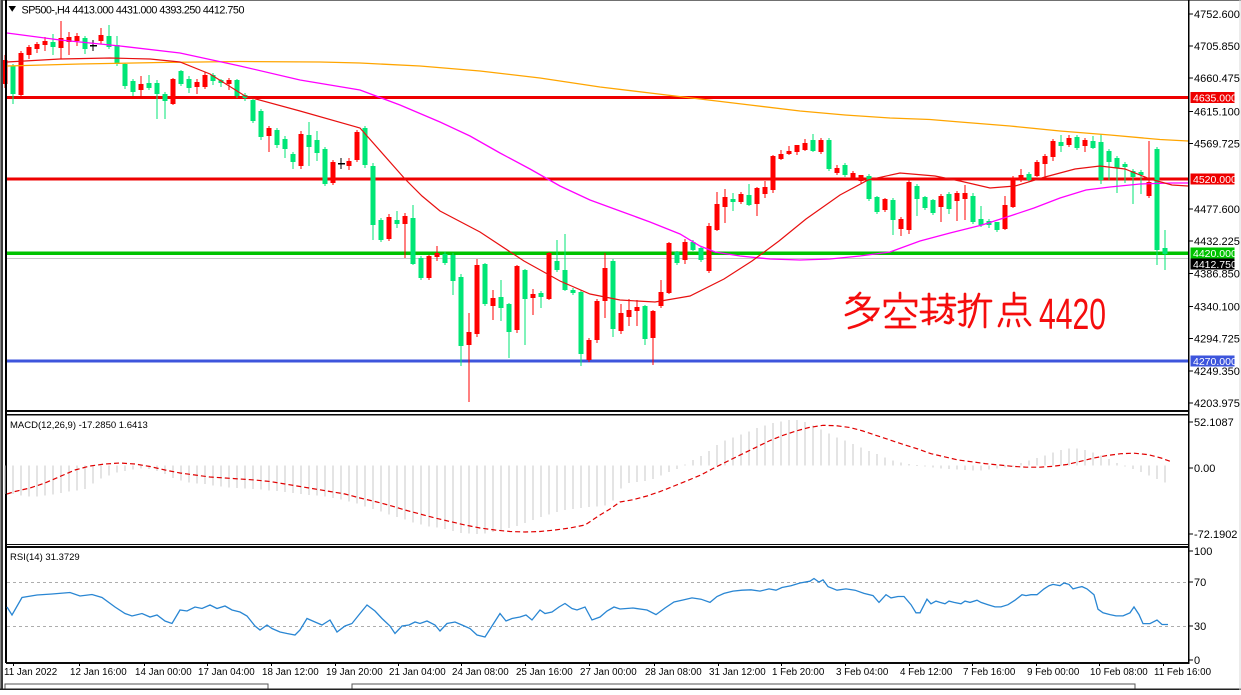 The width and height of the screenshot is (1241, 695). I want to click on svg-text: 31 Jan 12:00, so click(737, 672).